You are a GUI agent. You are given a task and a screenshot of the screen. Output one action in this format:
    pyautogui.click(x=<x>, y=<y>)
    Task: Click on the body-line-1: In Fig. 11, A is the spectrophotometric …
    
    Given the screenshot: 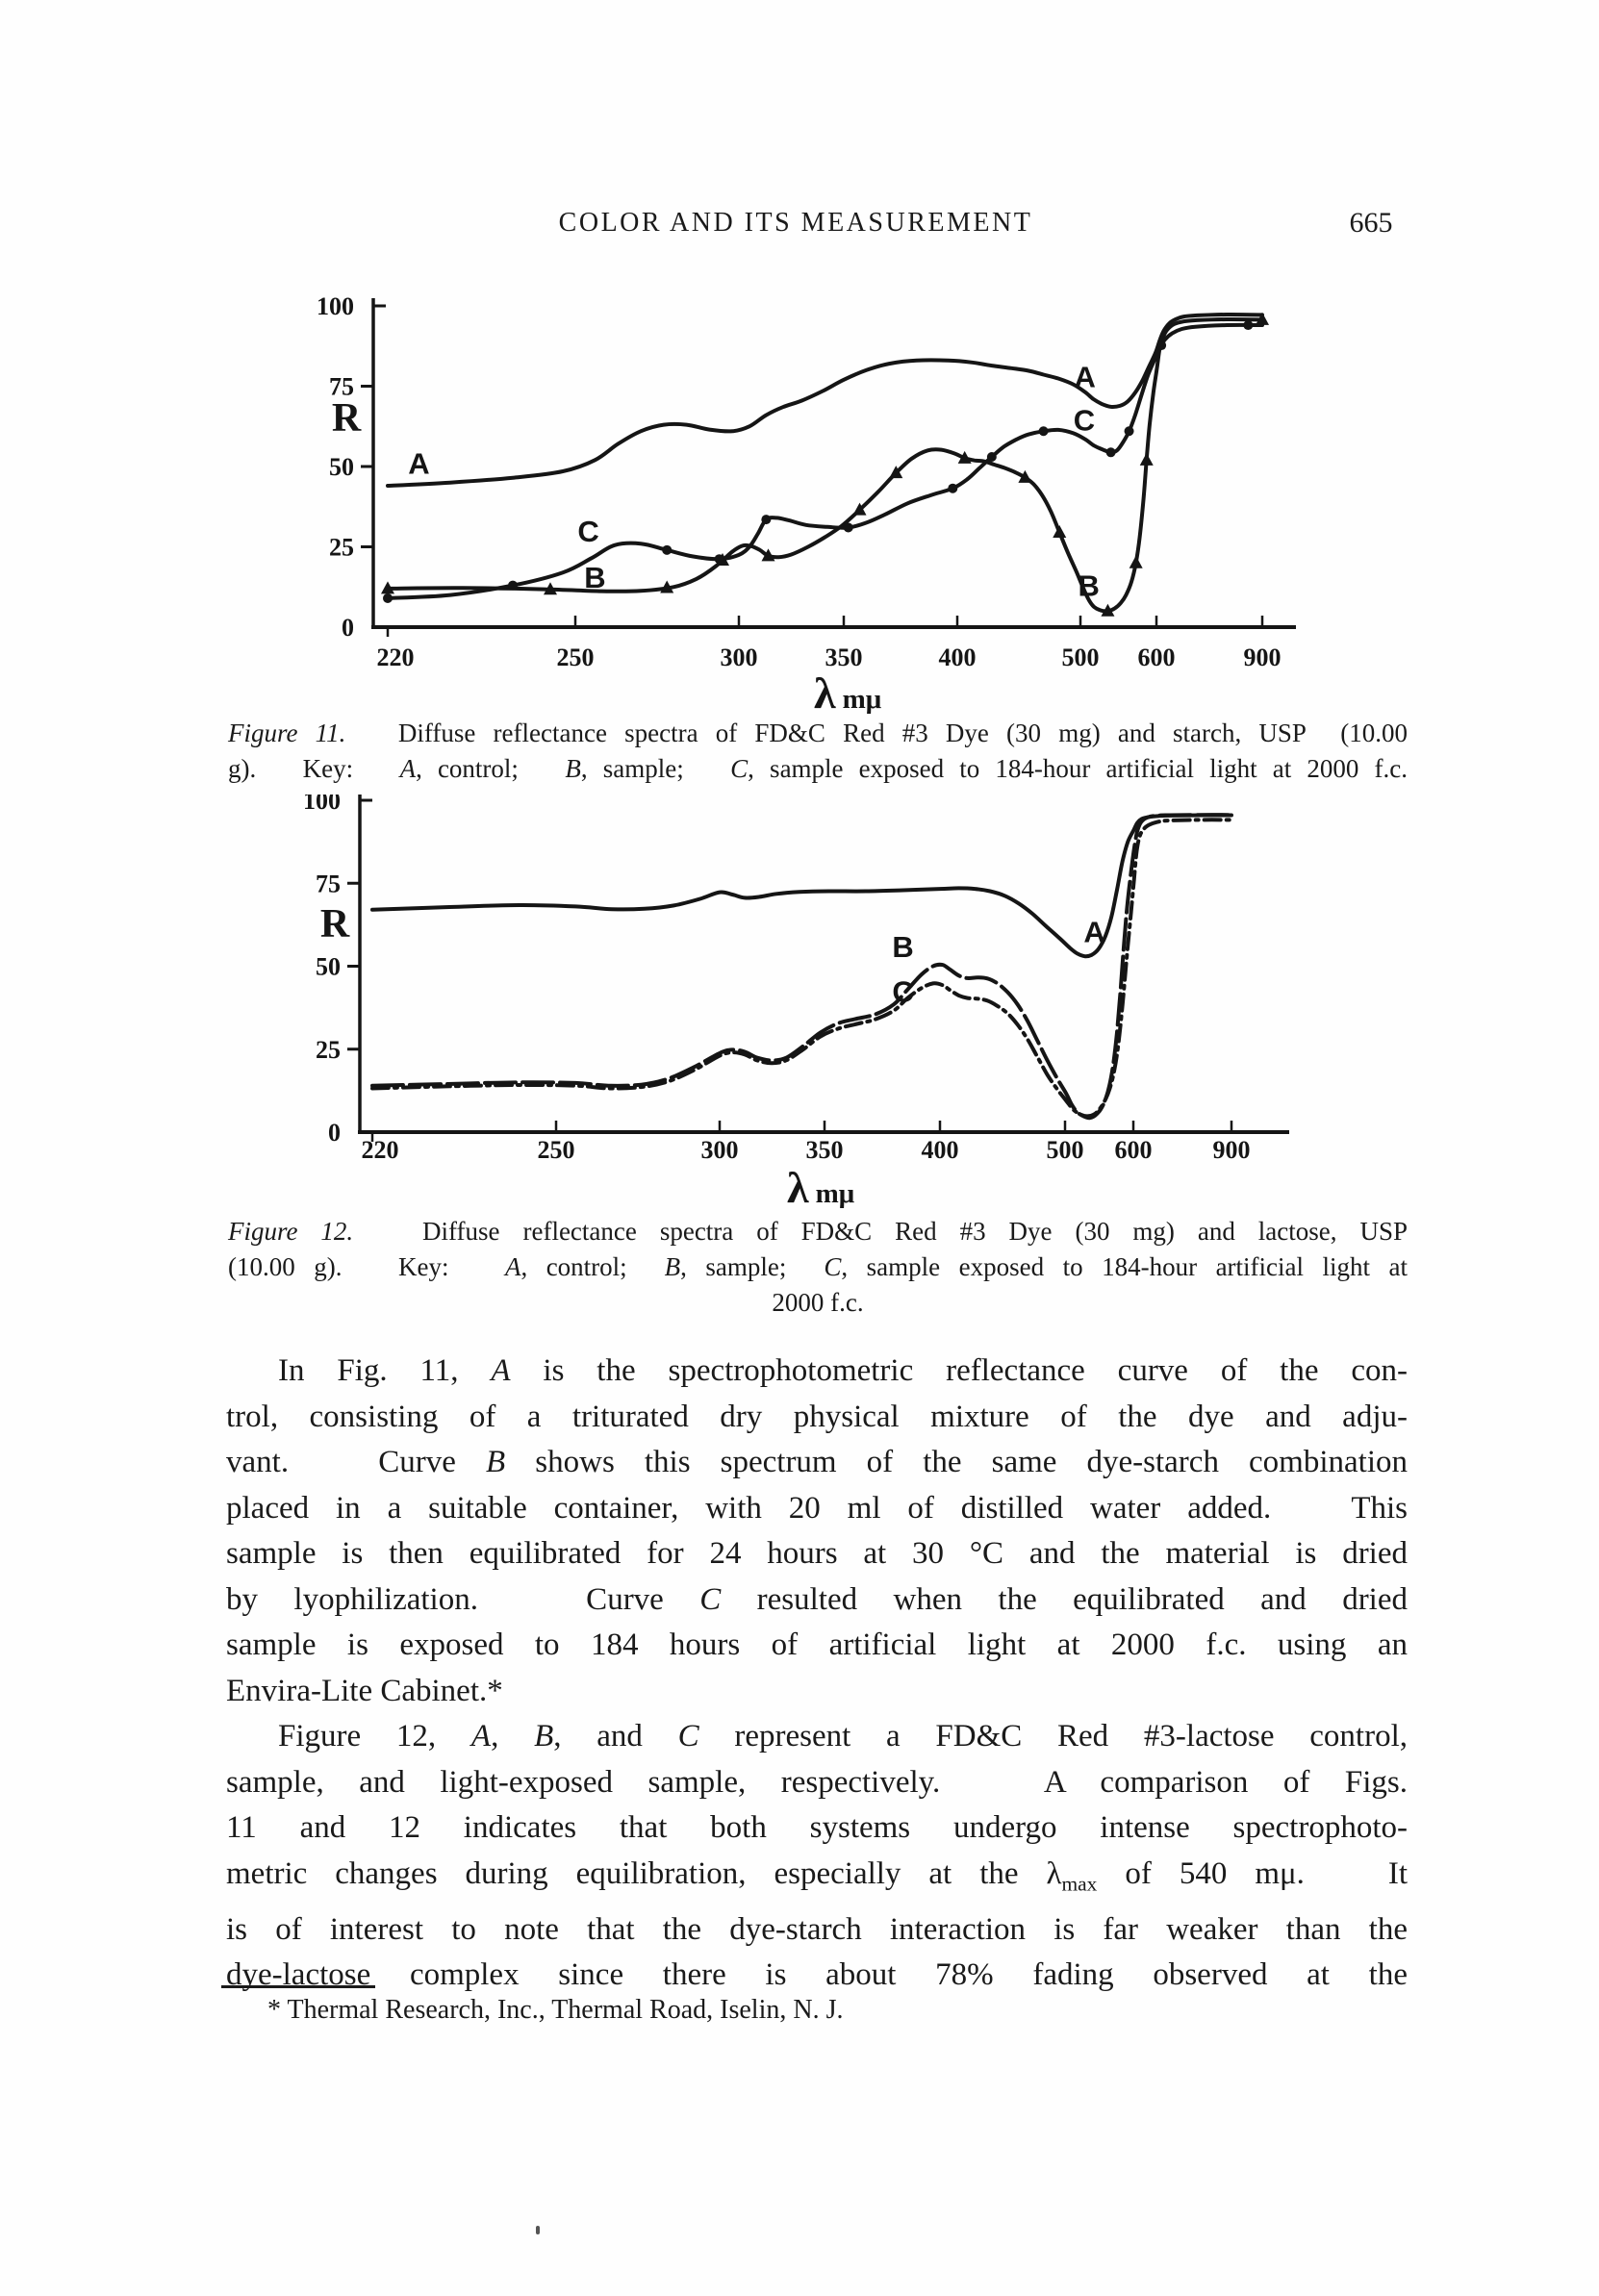 What is the action you would take?
    pyautogui.click(x=843, y=1370)
    